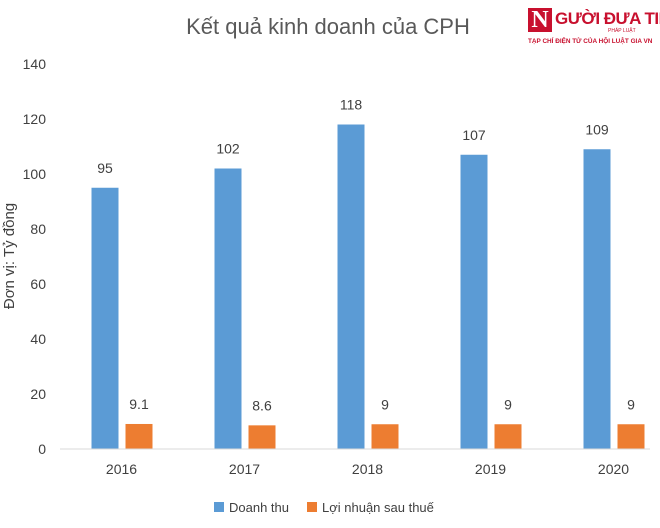  I want to click on y-tick-label: 80, so click(38, 229).